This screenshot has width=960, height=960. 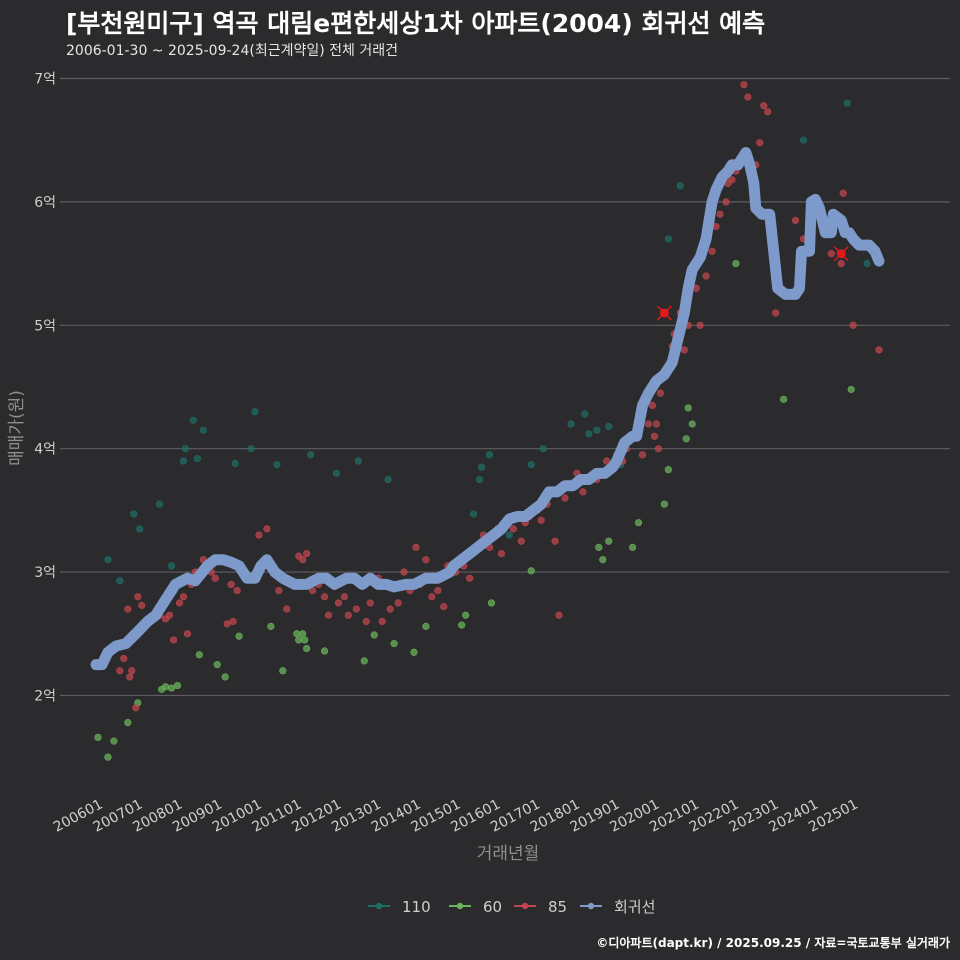 What do you see at coordinates (634, 907) in the screenshot?
I see `legend-label: 회귀선` at bounding box center [634, 907].